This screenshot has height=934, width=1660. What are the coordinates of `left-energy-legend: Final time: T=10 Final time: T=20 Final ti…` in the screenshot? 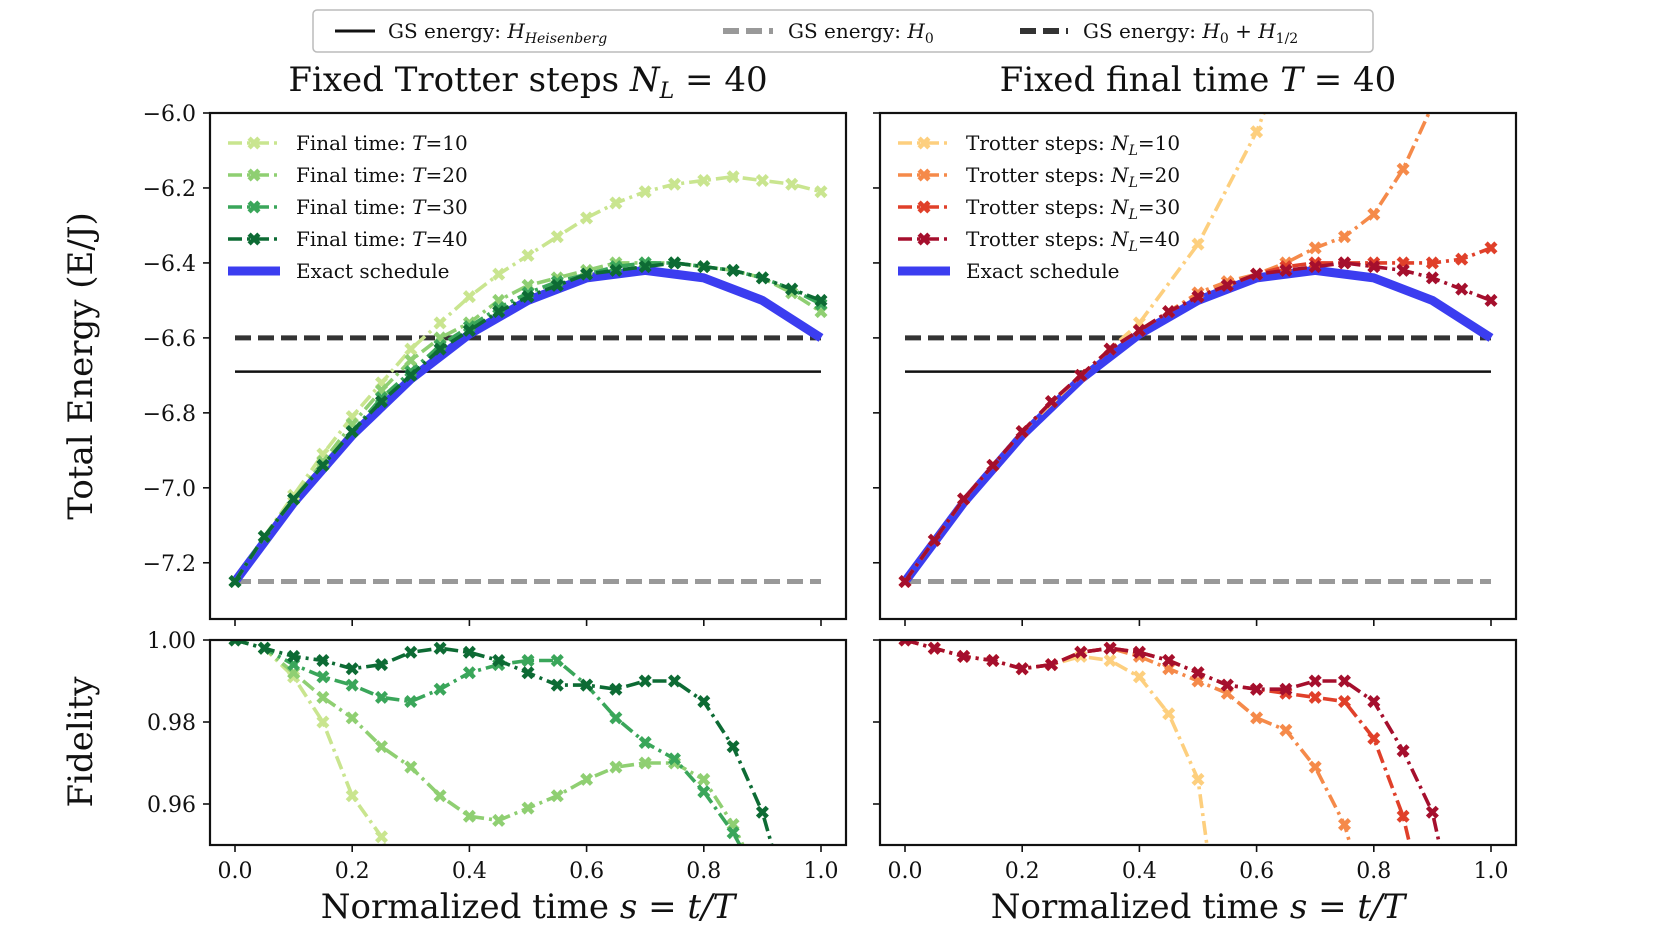 It's located at (348, 207).